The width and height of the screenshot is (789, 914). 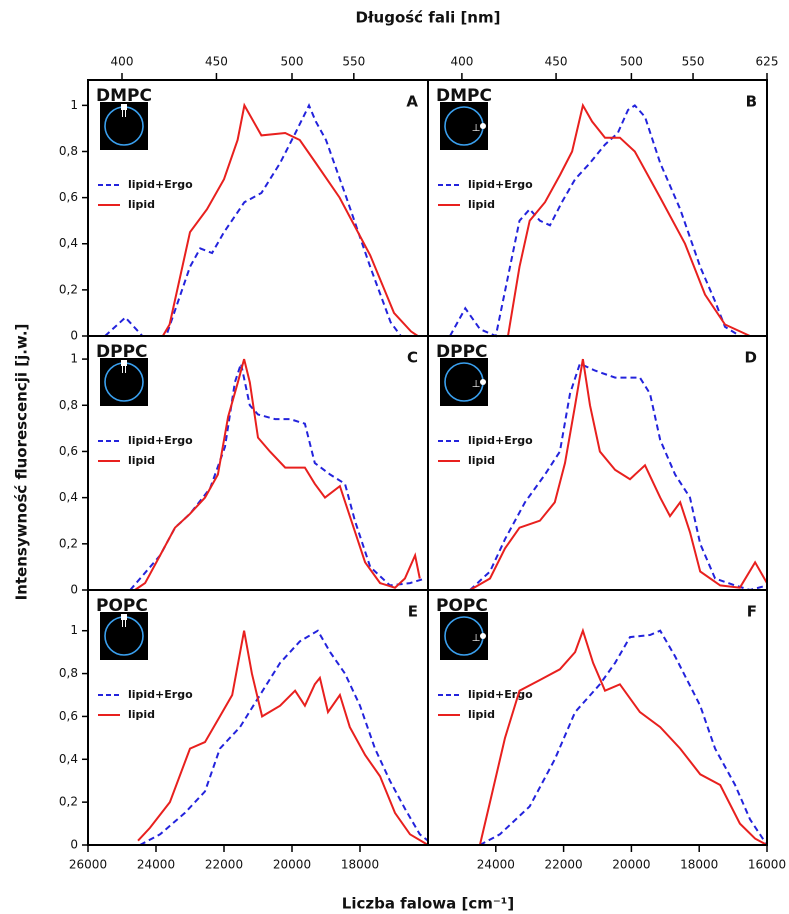 What do you see at coordinates (22, 462) in the screenshot?
I see `y-axis-label: Intensywność fluorescencji [j.w.]` at bounding box center [22, 462].